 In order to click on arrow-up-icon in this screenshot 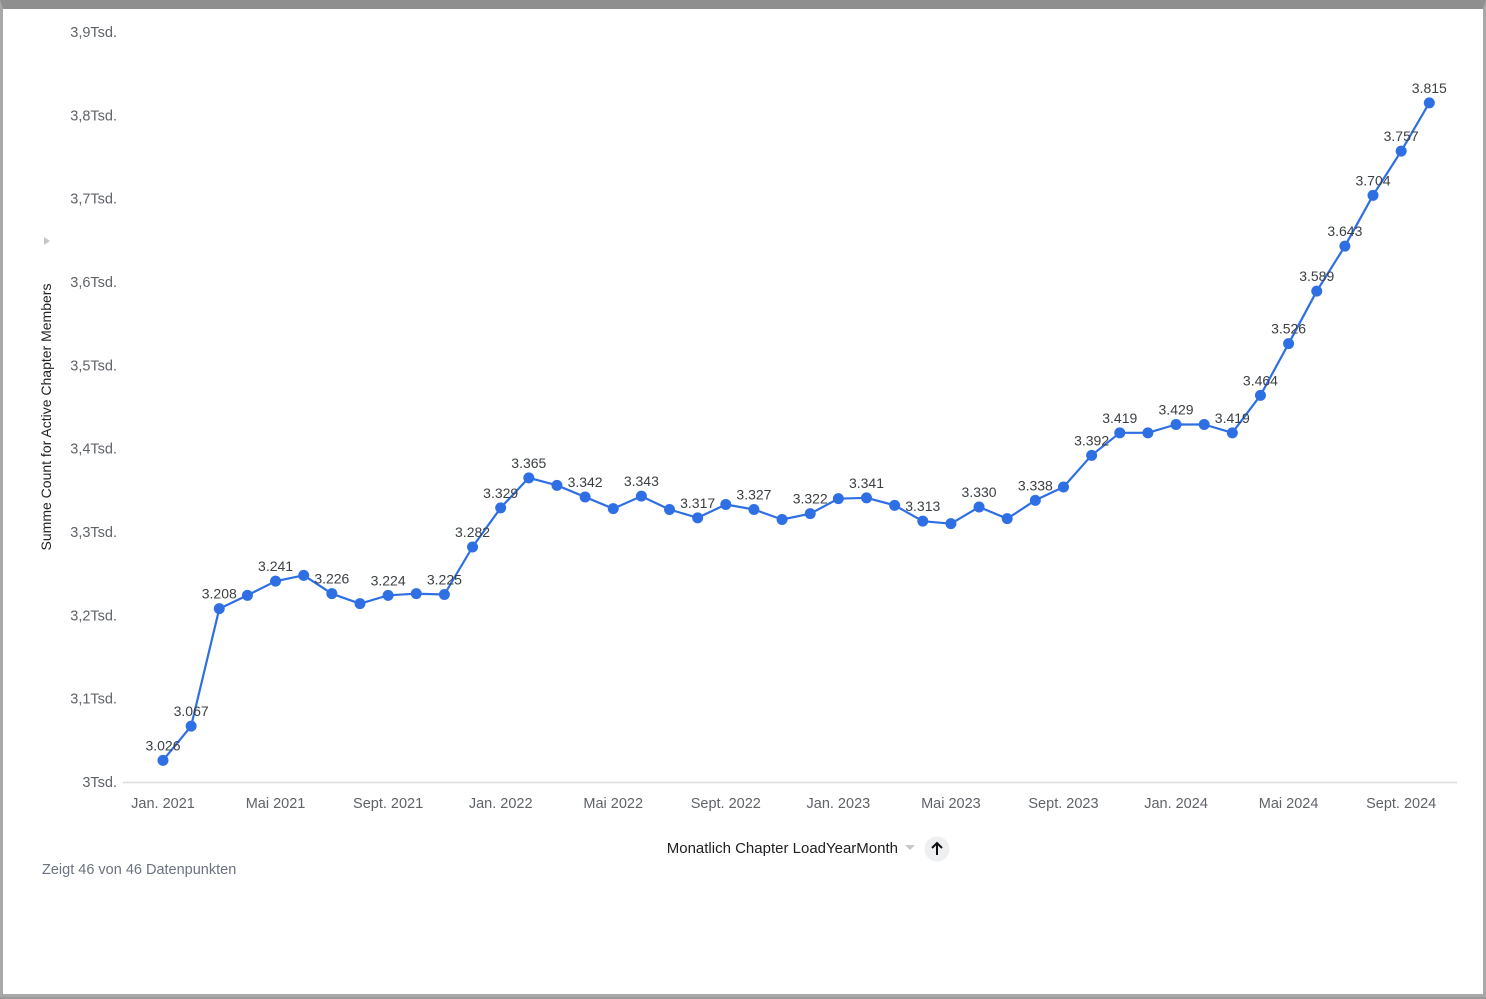, I will do `click(937, 848)`.